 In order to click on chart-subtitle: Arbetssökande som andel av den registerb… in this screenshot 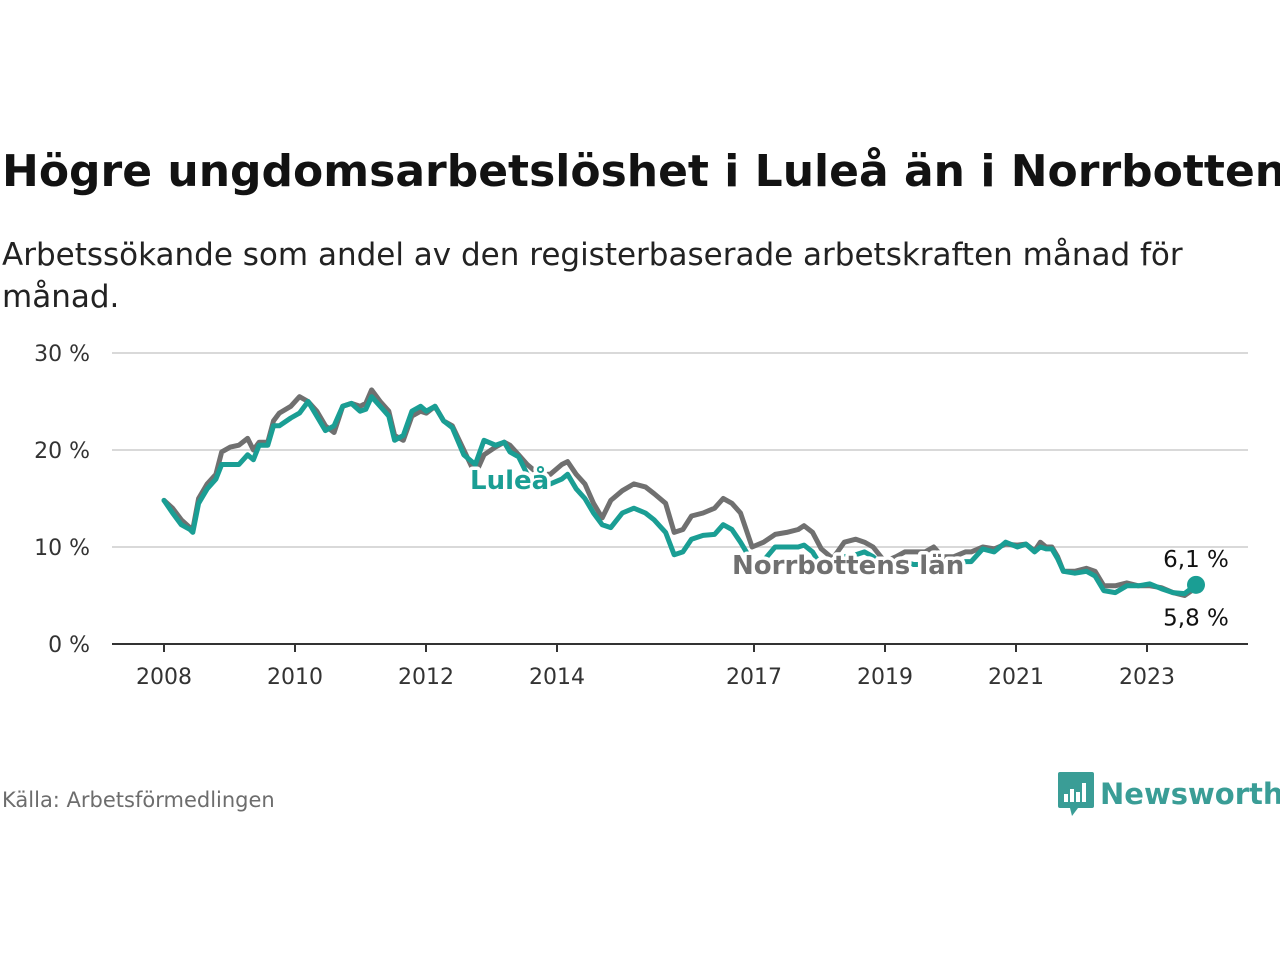, I will do `click(592, 276)`.